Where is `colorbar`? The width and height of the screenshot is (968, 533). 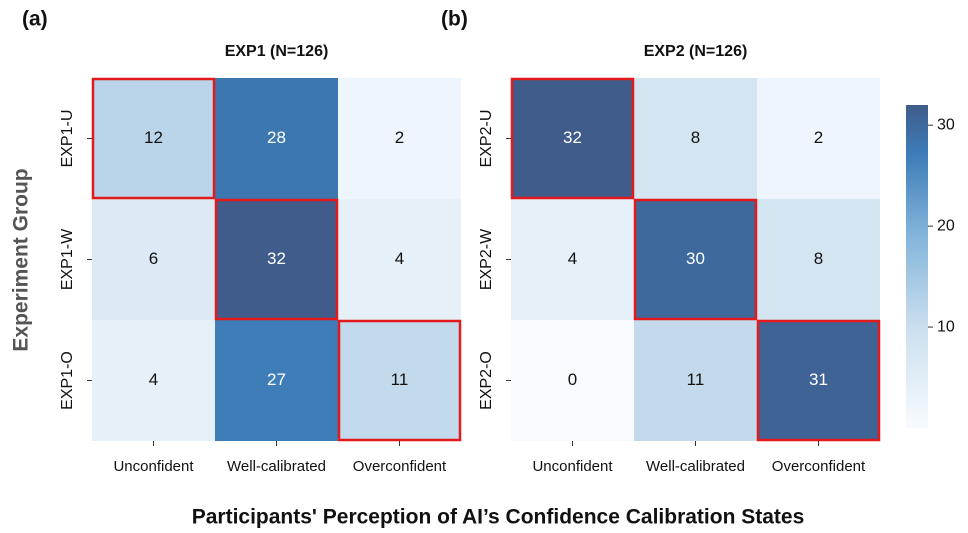 colorbar is located at coordinates (917, 266).